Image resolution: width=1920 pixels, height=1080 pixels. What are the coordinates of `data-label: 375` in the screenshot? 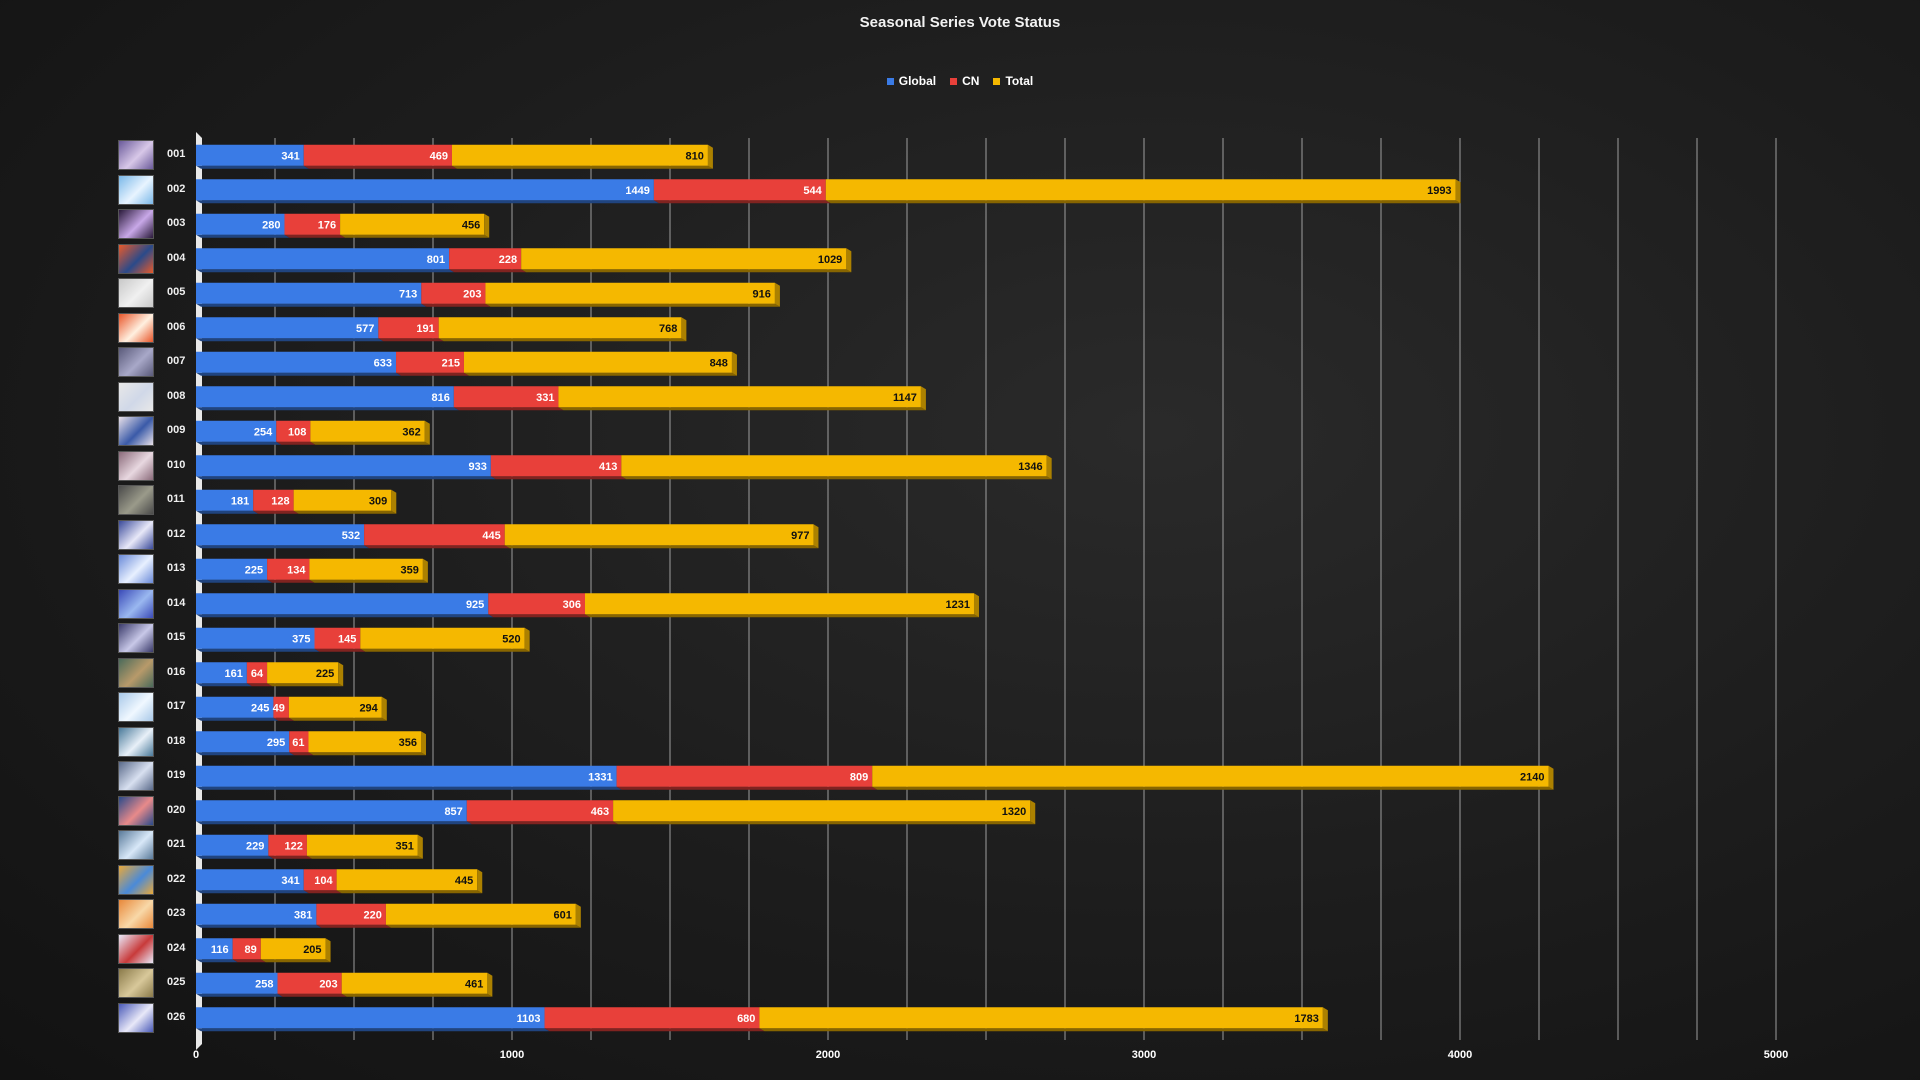 It's located at (301, 639).